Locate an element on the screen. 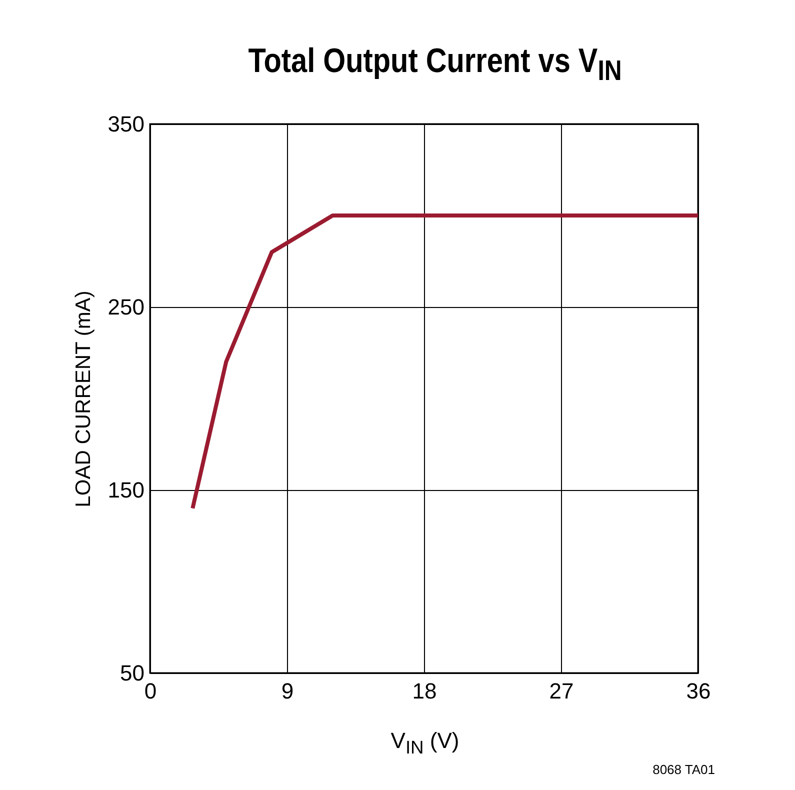  text: 8068 TA01 is located at coordinates (683, 769).